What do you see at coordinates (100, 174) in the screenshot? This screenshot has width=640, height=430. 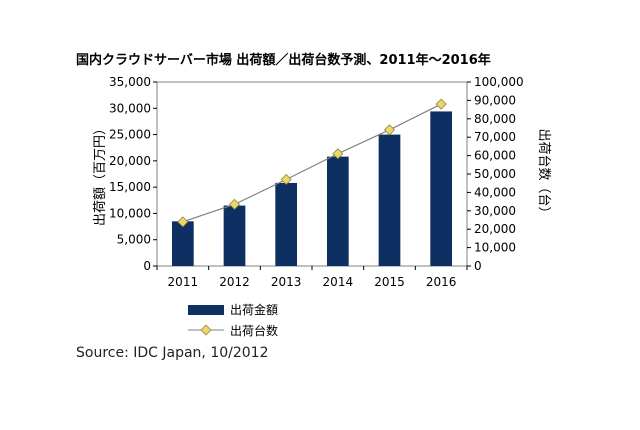 I see `y-axis-label: 出荷額（百万円）` at bounding box center [100, 174].